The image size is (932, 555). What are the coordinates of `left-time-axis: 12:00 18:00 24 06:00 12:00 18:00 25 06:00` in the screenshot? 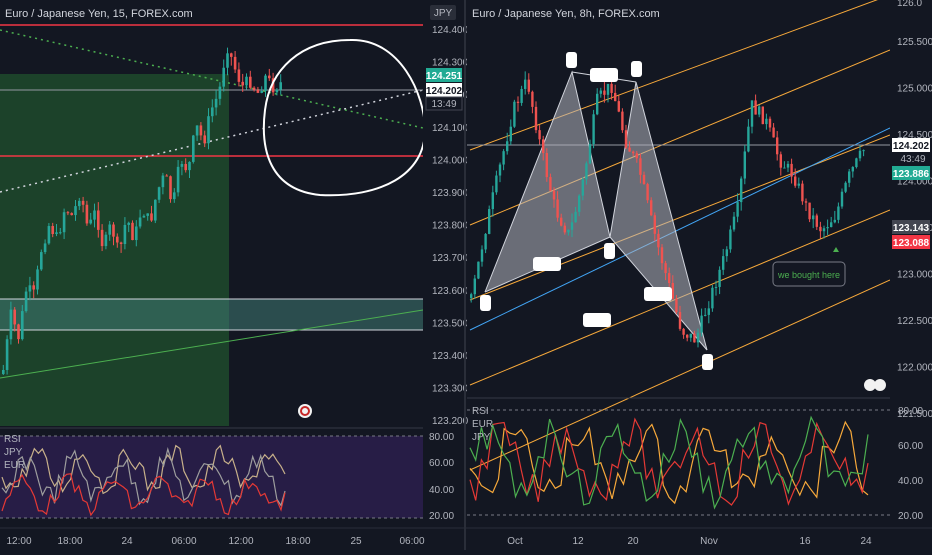 It's located at (215, 541).